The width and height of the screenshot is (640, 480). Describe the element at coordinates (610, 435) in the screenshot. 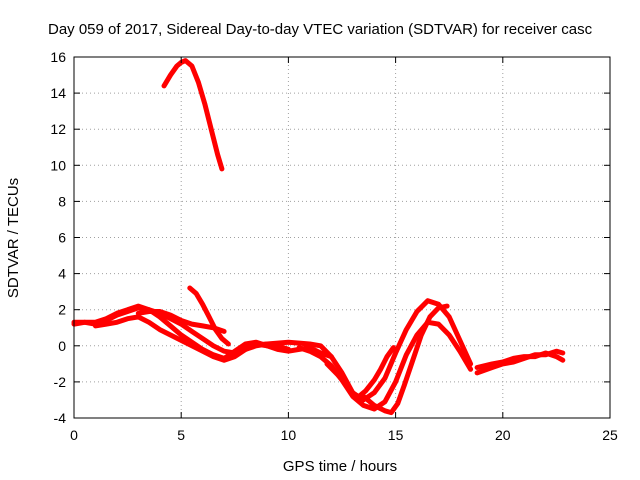

I see `x-tick-label: 25` at that location.